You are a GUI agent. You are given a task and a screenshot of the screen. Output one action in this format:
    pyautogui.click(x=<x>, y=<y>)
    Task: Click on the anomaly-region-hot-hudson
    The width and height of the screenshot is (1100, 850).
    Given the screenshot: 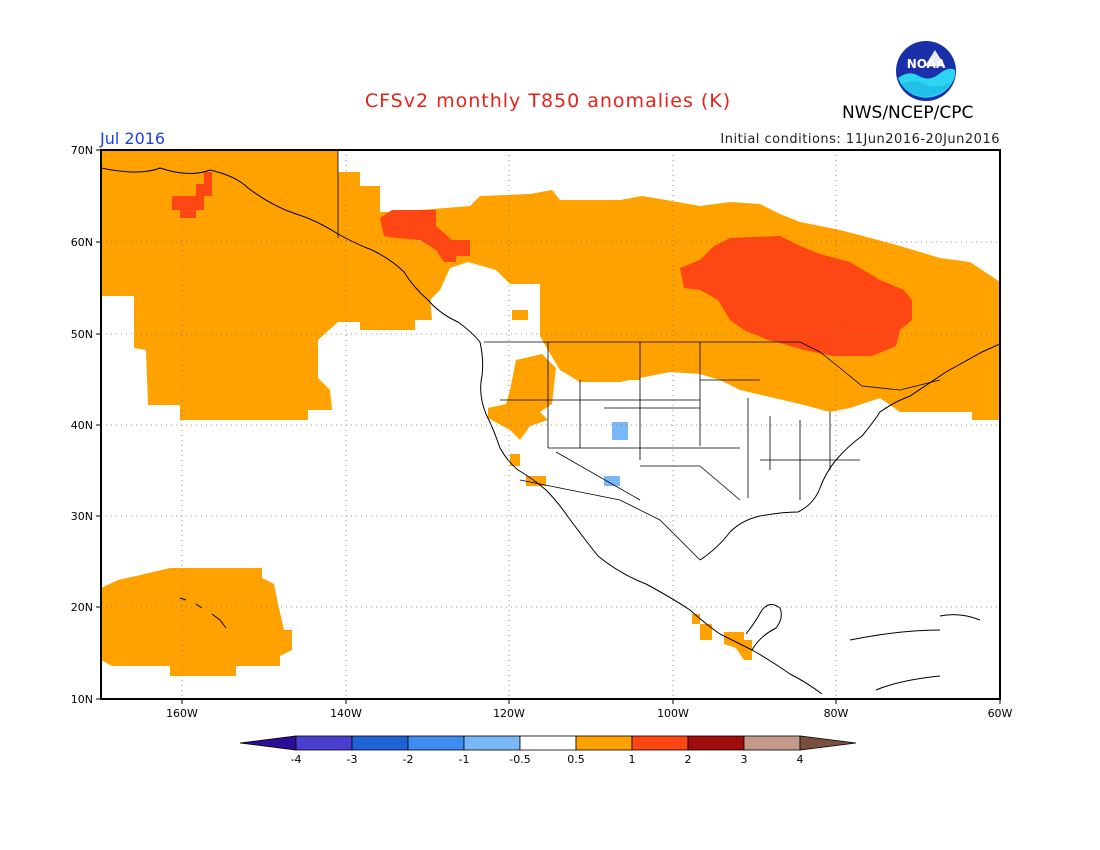 What is the action you would take?
    pyautogui.click(x=796, y=296)
    